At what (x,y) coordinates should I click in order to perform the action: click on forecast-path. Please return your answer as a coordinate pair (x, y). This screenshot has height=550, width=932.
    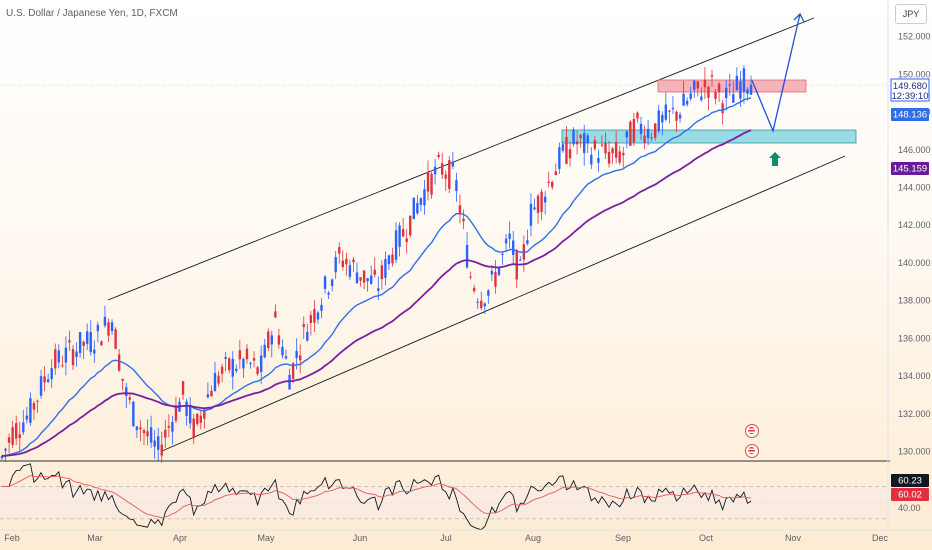
    Looking at the image, I should click on (776, 72).